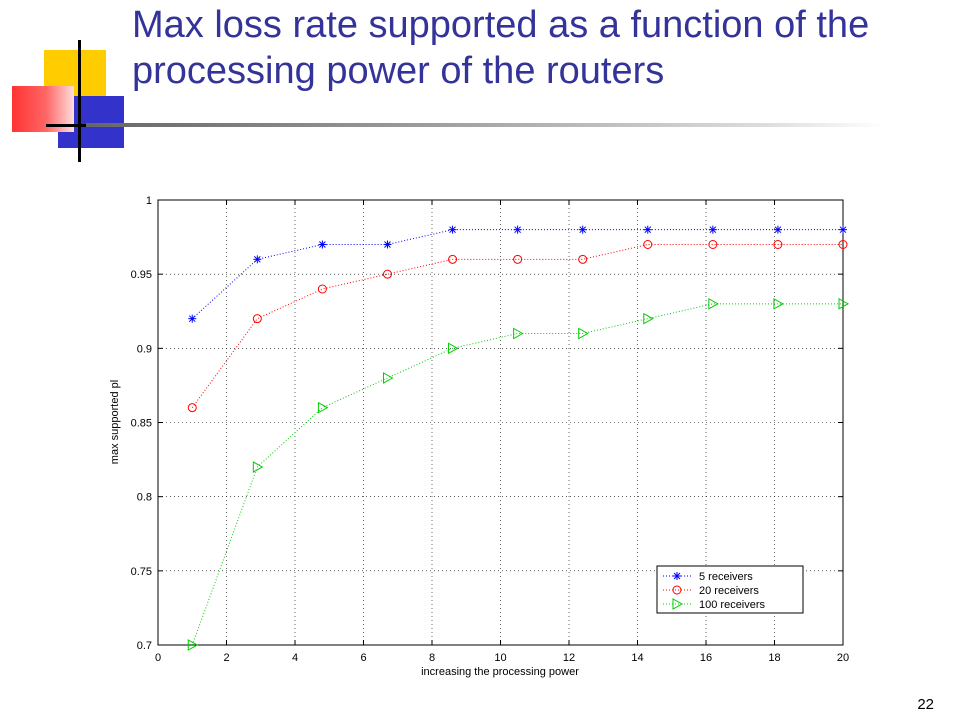 Image resolution: width=960 pixels, height=720 pixels. Describe the element at coordinates (486, 125) in the screenshot. I see `title-underline` at that location.